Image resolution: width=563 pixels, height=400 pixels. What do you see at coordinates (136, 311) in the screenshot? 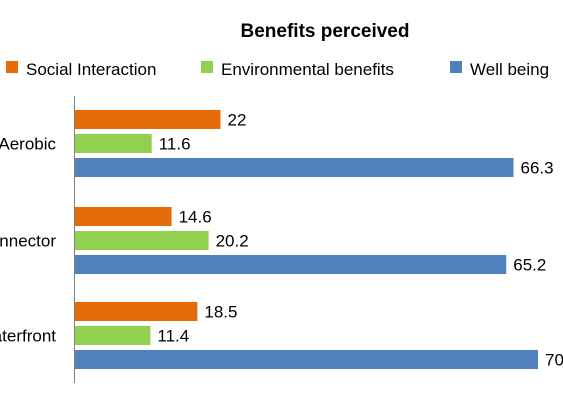
I see `bar-waterfront-social-interaction` at bounding box center [136, 311].